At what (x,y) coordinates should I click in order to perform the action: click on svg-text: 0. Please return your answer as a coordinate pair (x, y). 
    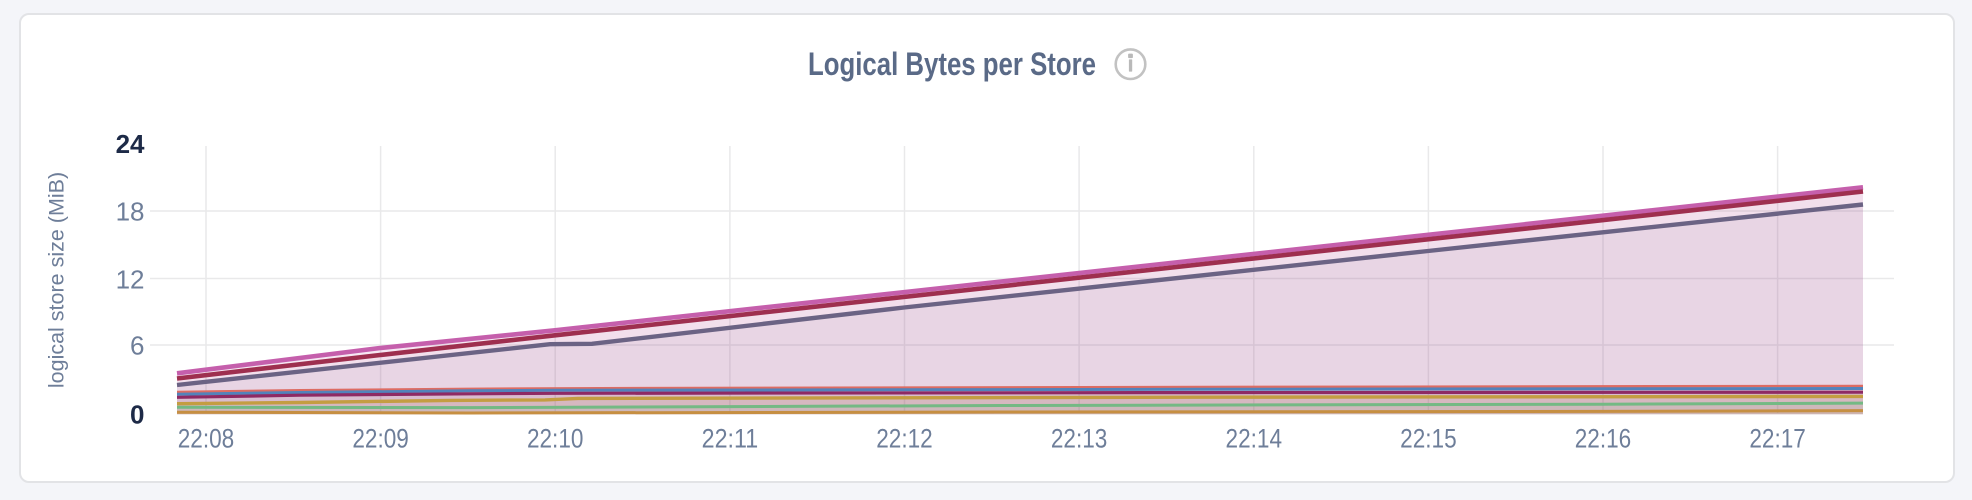
    Looking at the image, I should click on (137, 414).